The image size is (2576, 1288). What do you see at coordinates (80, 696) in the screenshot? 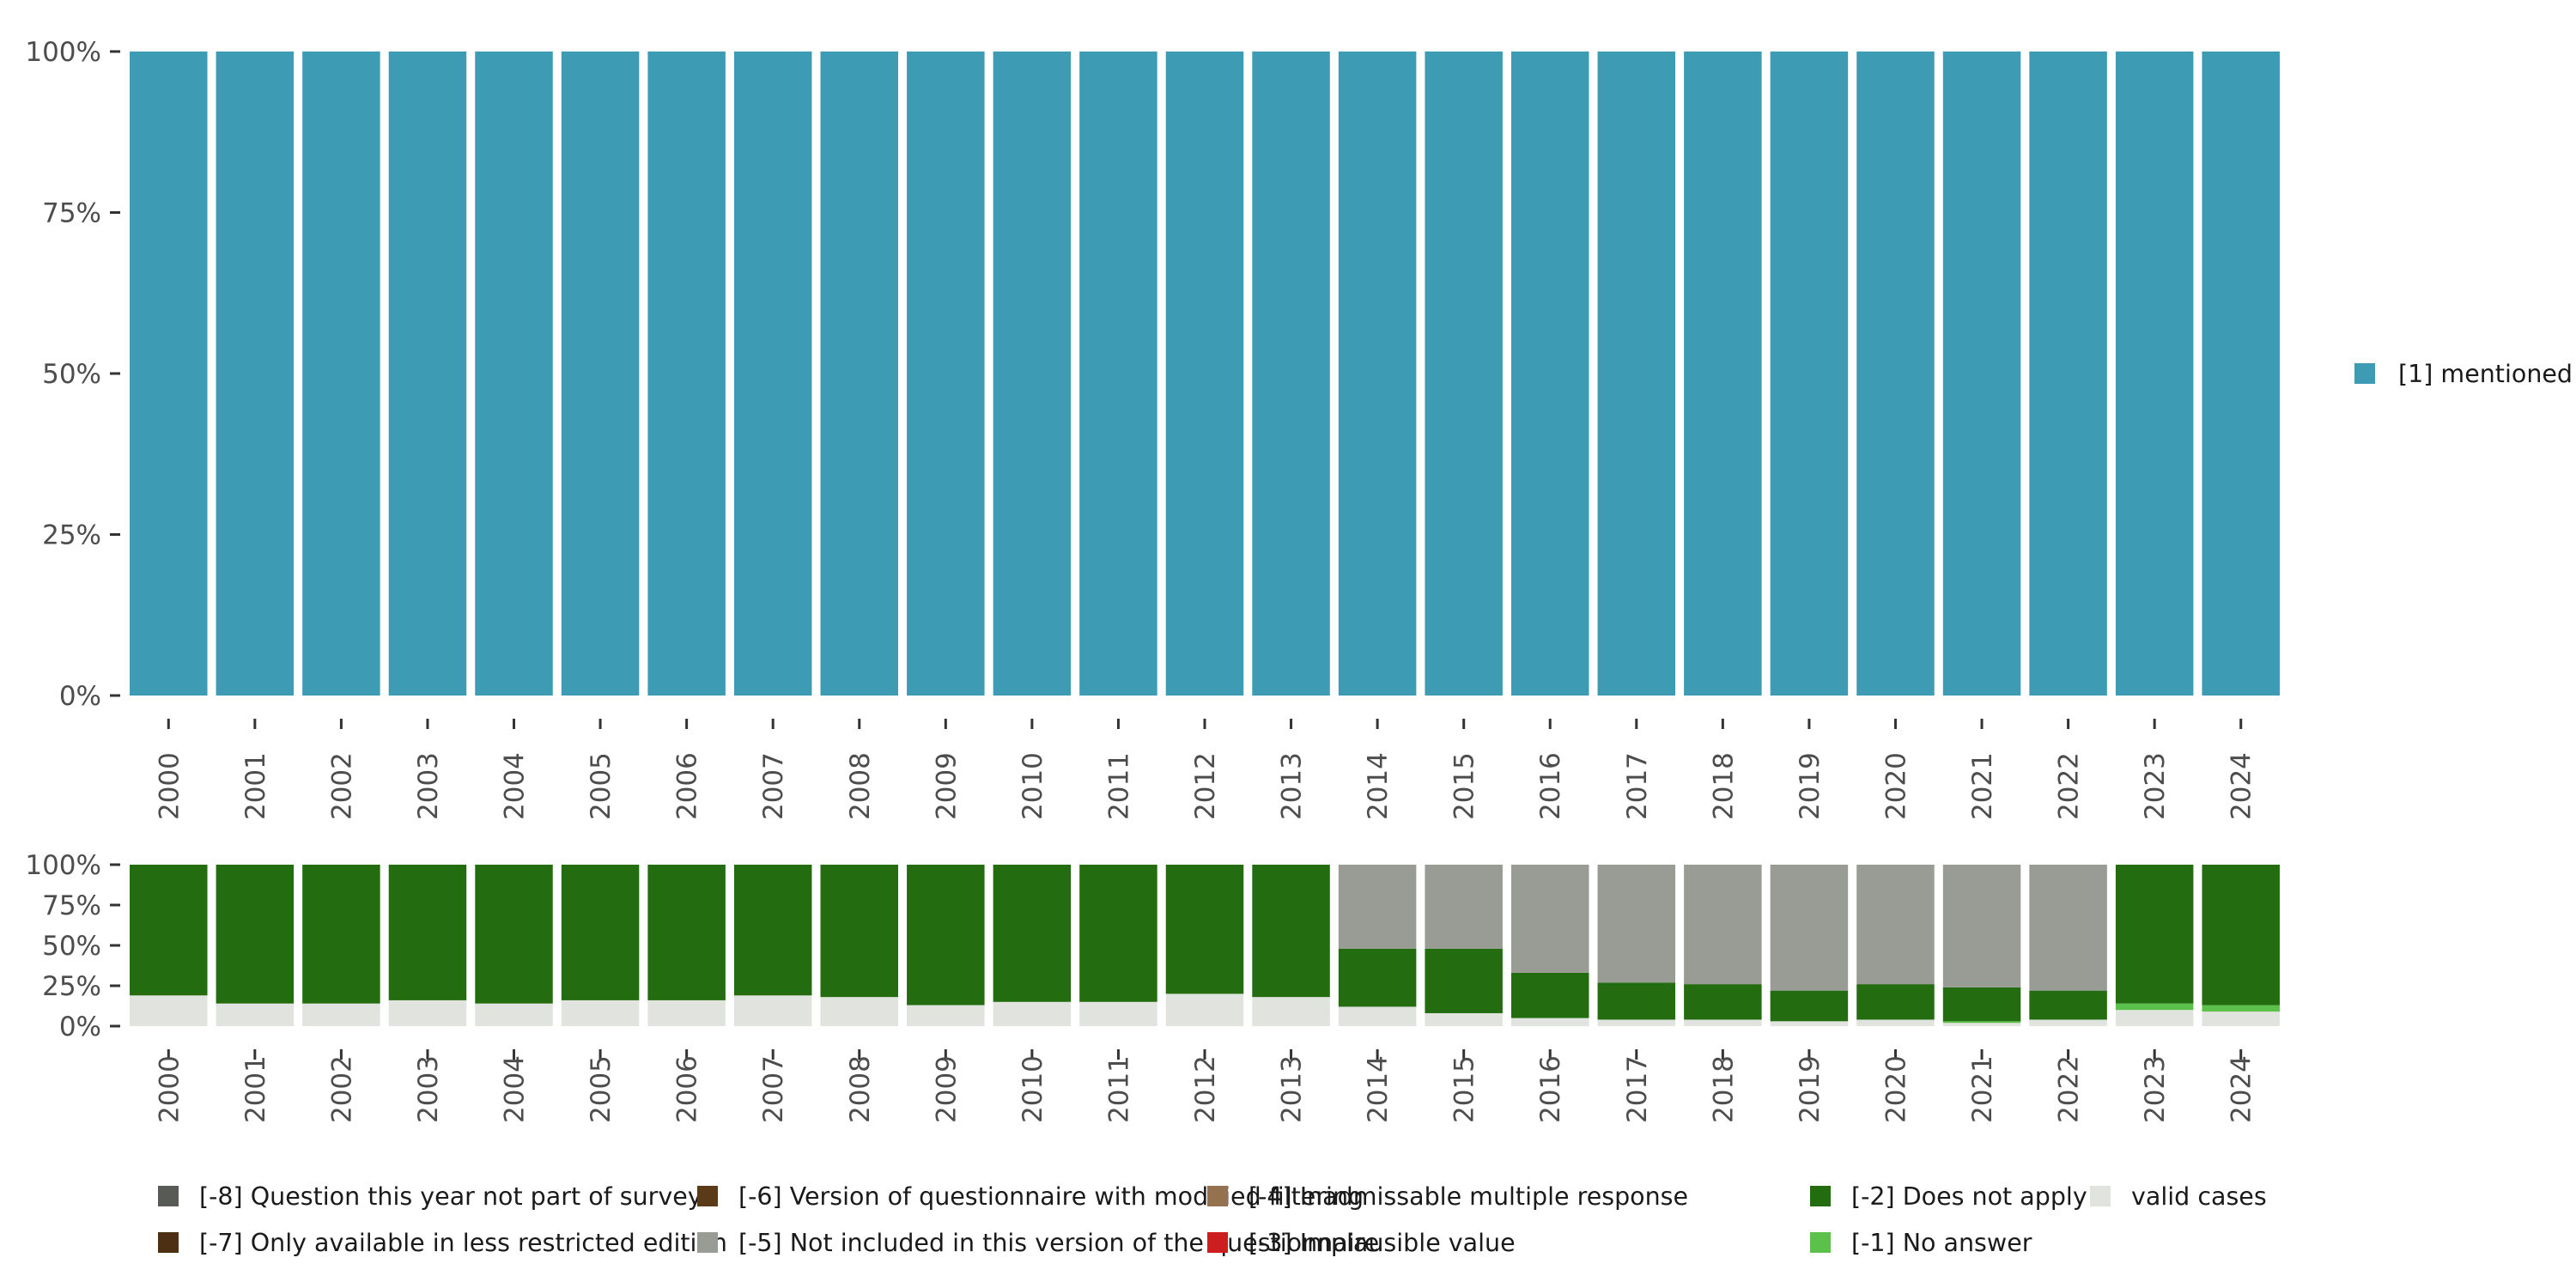
I see `y-tick-label: 0%` at bounding box center [80, 696].